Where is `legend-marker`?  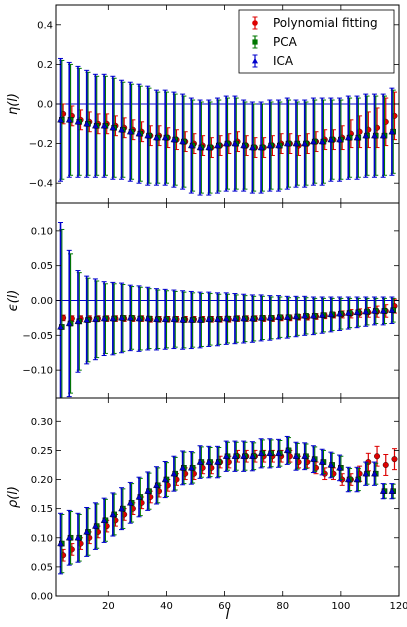
legend-marker is located at coordinates (255, 42).